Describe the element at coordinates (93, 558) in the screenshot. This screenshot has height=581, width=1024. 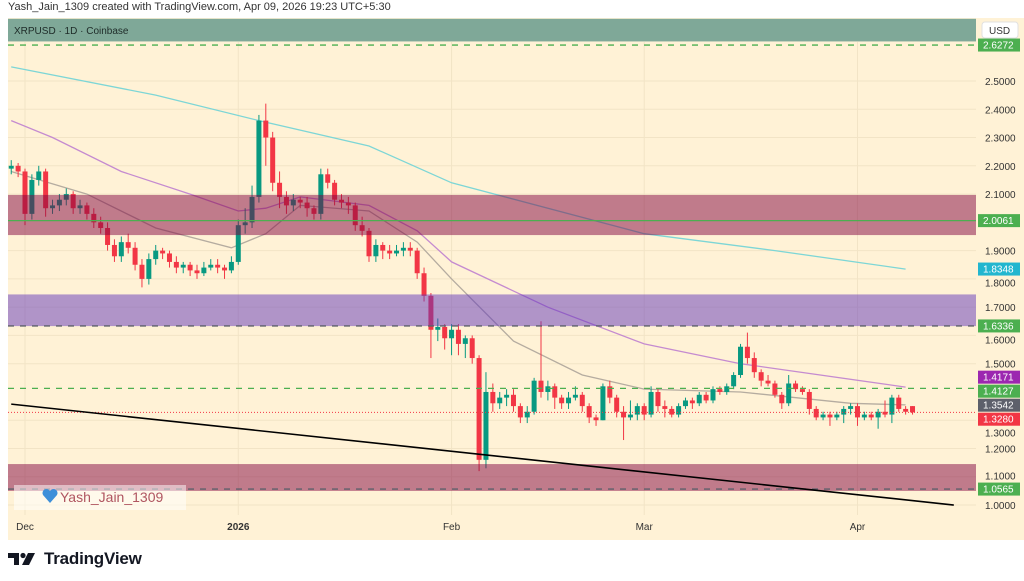
I see `logo-text: TradingView` at that location.